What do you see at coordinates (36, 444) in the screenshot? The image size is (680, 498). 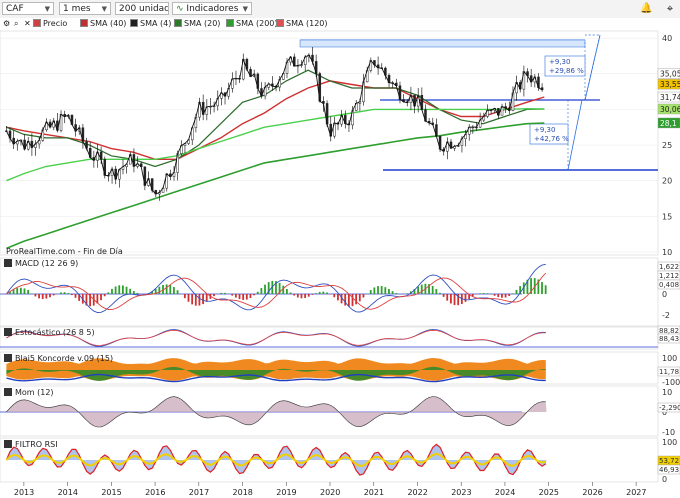 I see `rsi-title: FILTRO RSI` at bounding box center [36, 444].